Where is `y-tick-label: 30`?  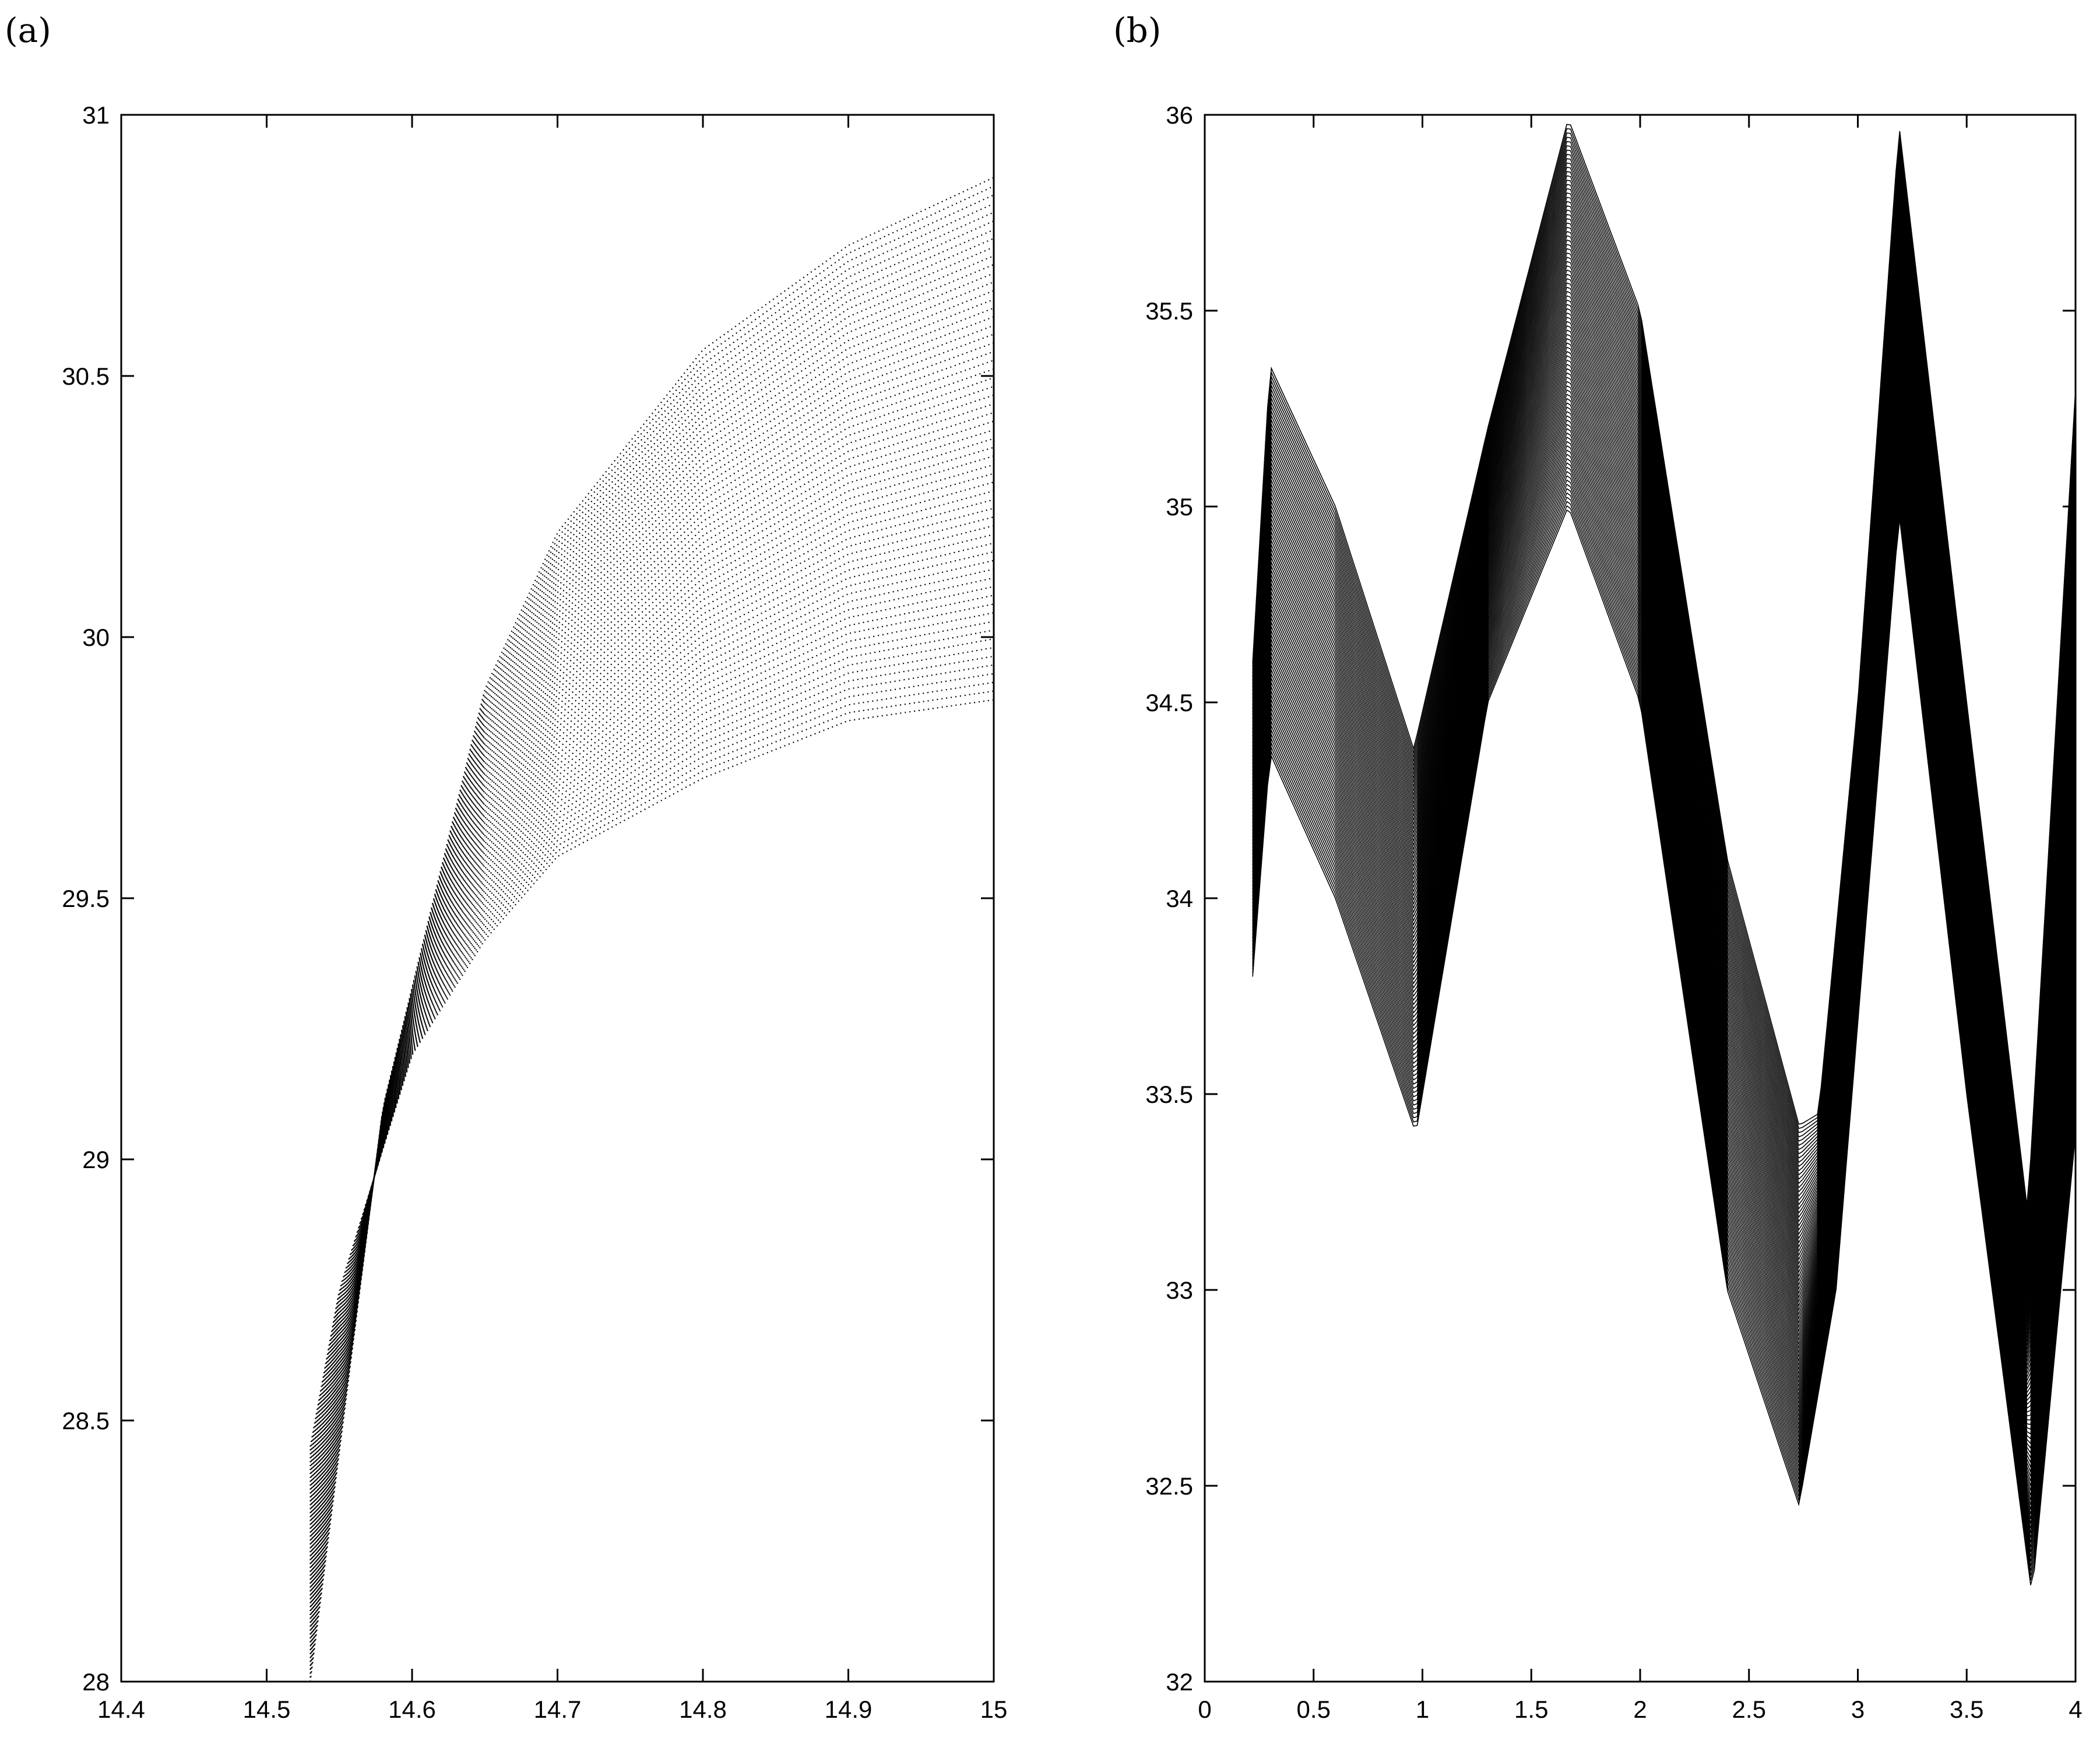 y-tick-label: 30 is located at coordinates (96, 637).